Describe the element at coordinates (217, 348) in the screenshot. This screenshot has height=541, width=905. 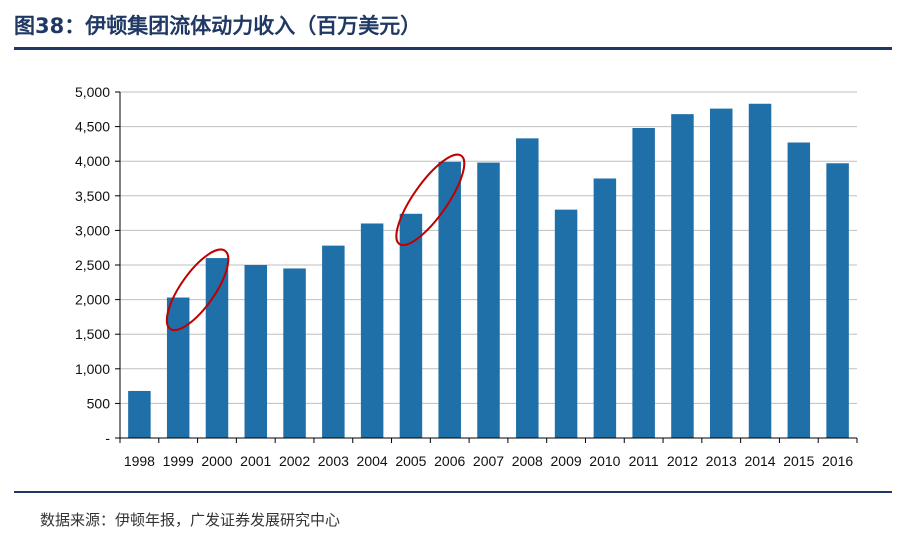
I see `bar-2000` at that location.